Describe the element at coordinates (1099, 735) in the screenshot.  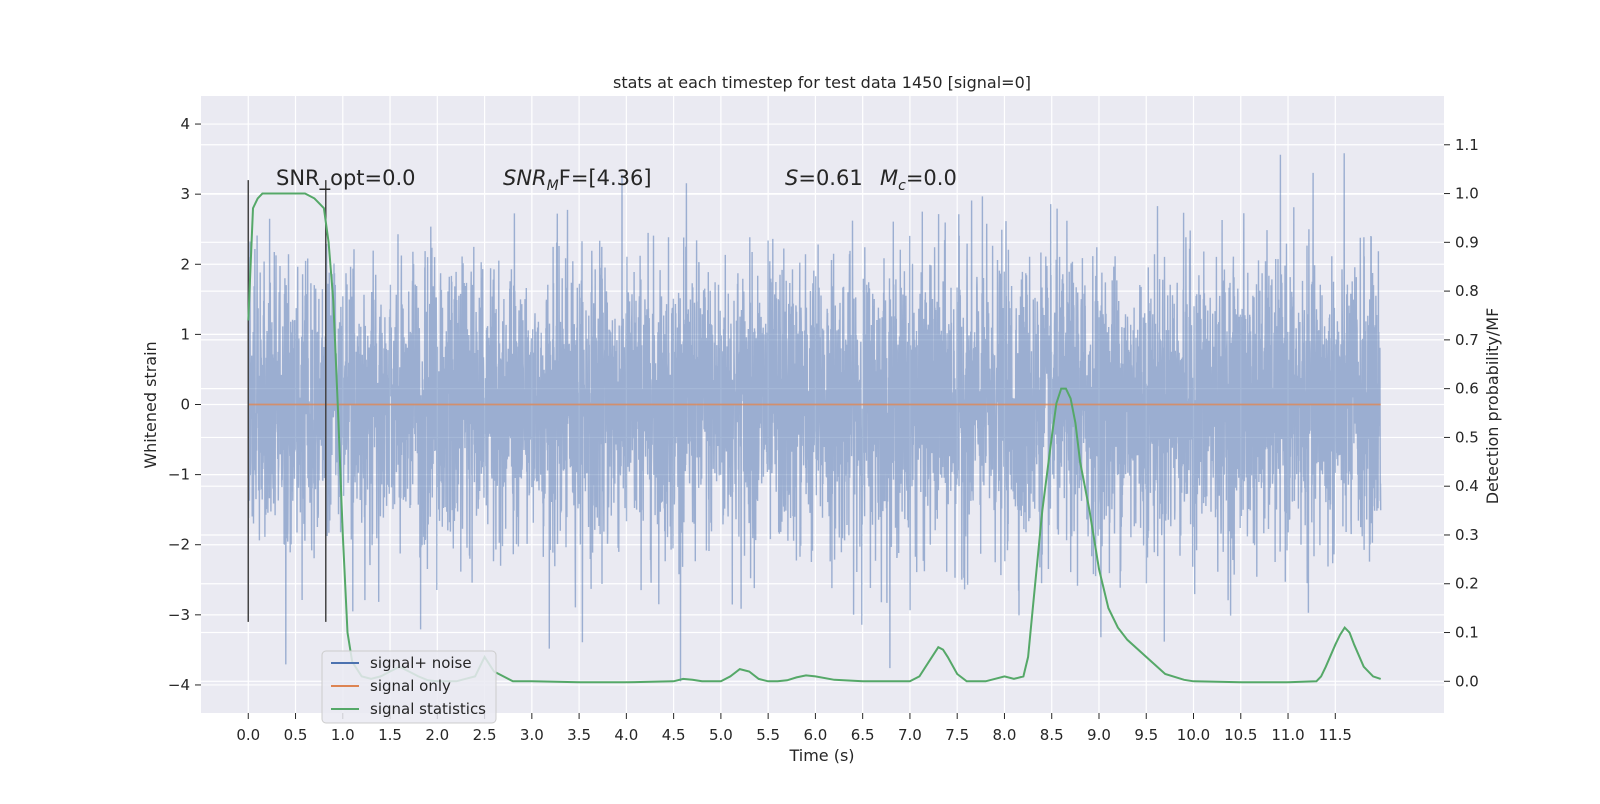
I see `x-tick-label: 9.0` at that location.